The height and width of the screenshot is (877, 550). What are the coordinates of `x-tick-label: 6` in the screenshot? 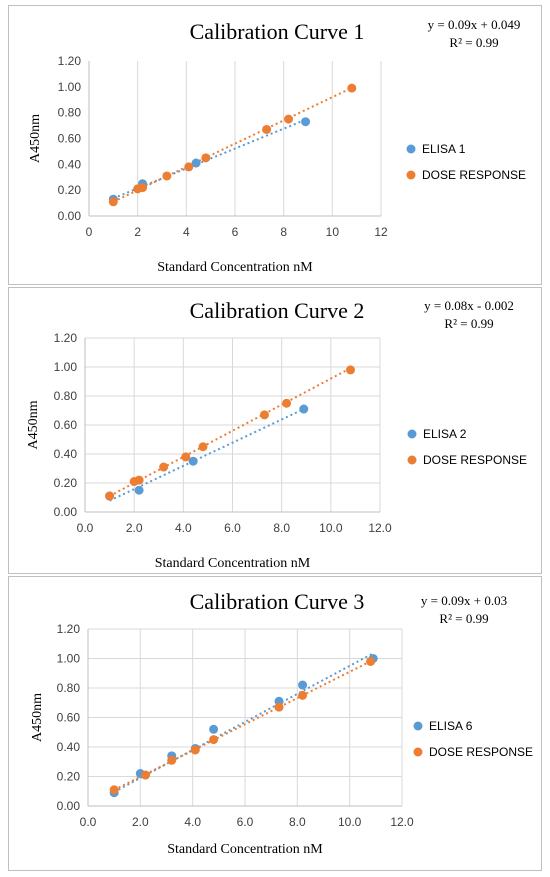 It's located at (235, 232).